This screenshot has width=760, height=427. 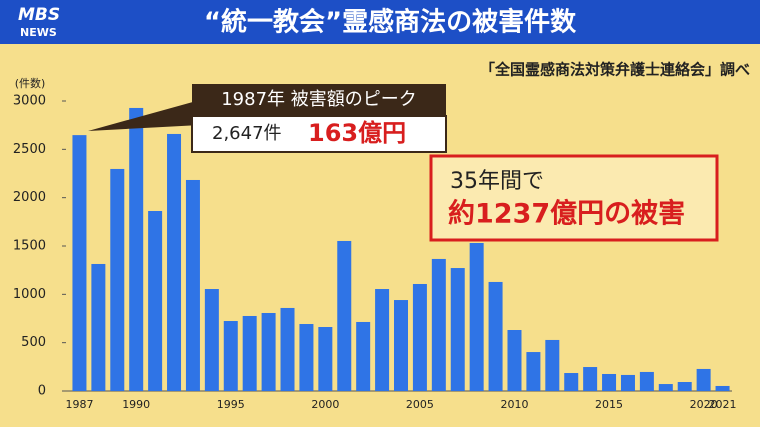 I want to click on peak-title: 1987年 被害額のピーク, so click(x=319, y=99).